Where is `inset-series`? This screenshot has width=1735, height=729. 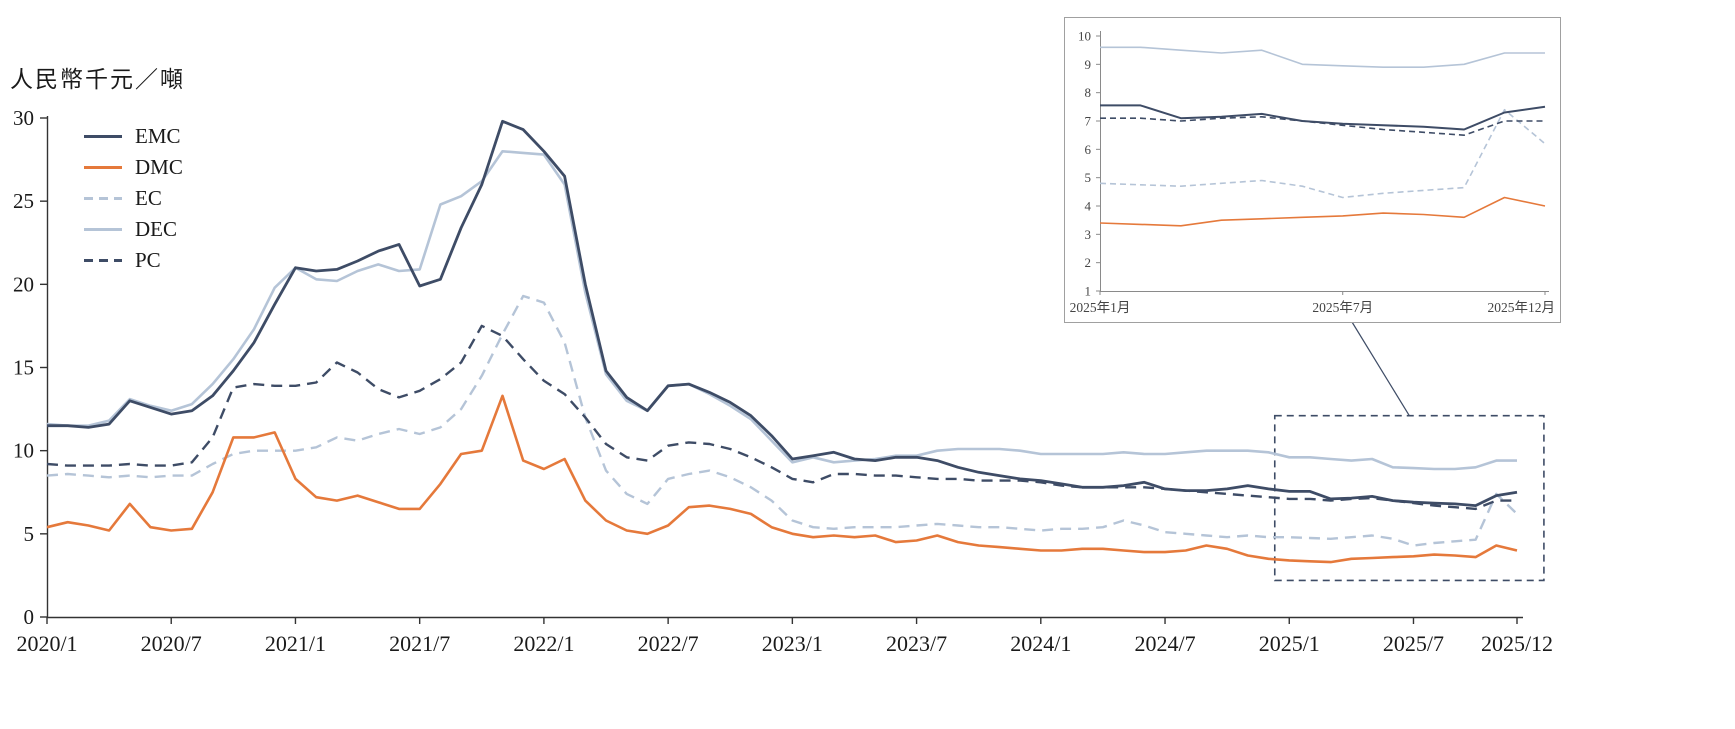 inset-series is located at coordinates (1322, 136).